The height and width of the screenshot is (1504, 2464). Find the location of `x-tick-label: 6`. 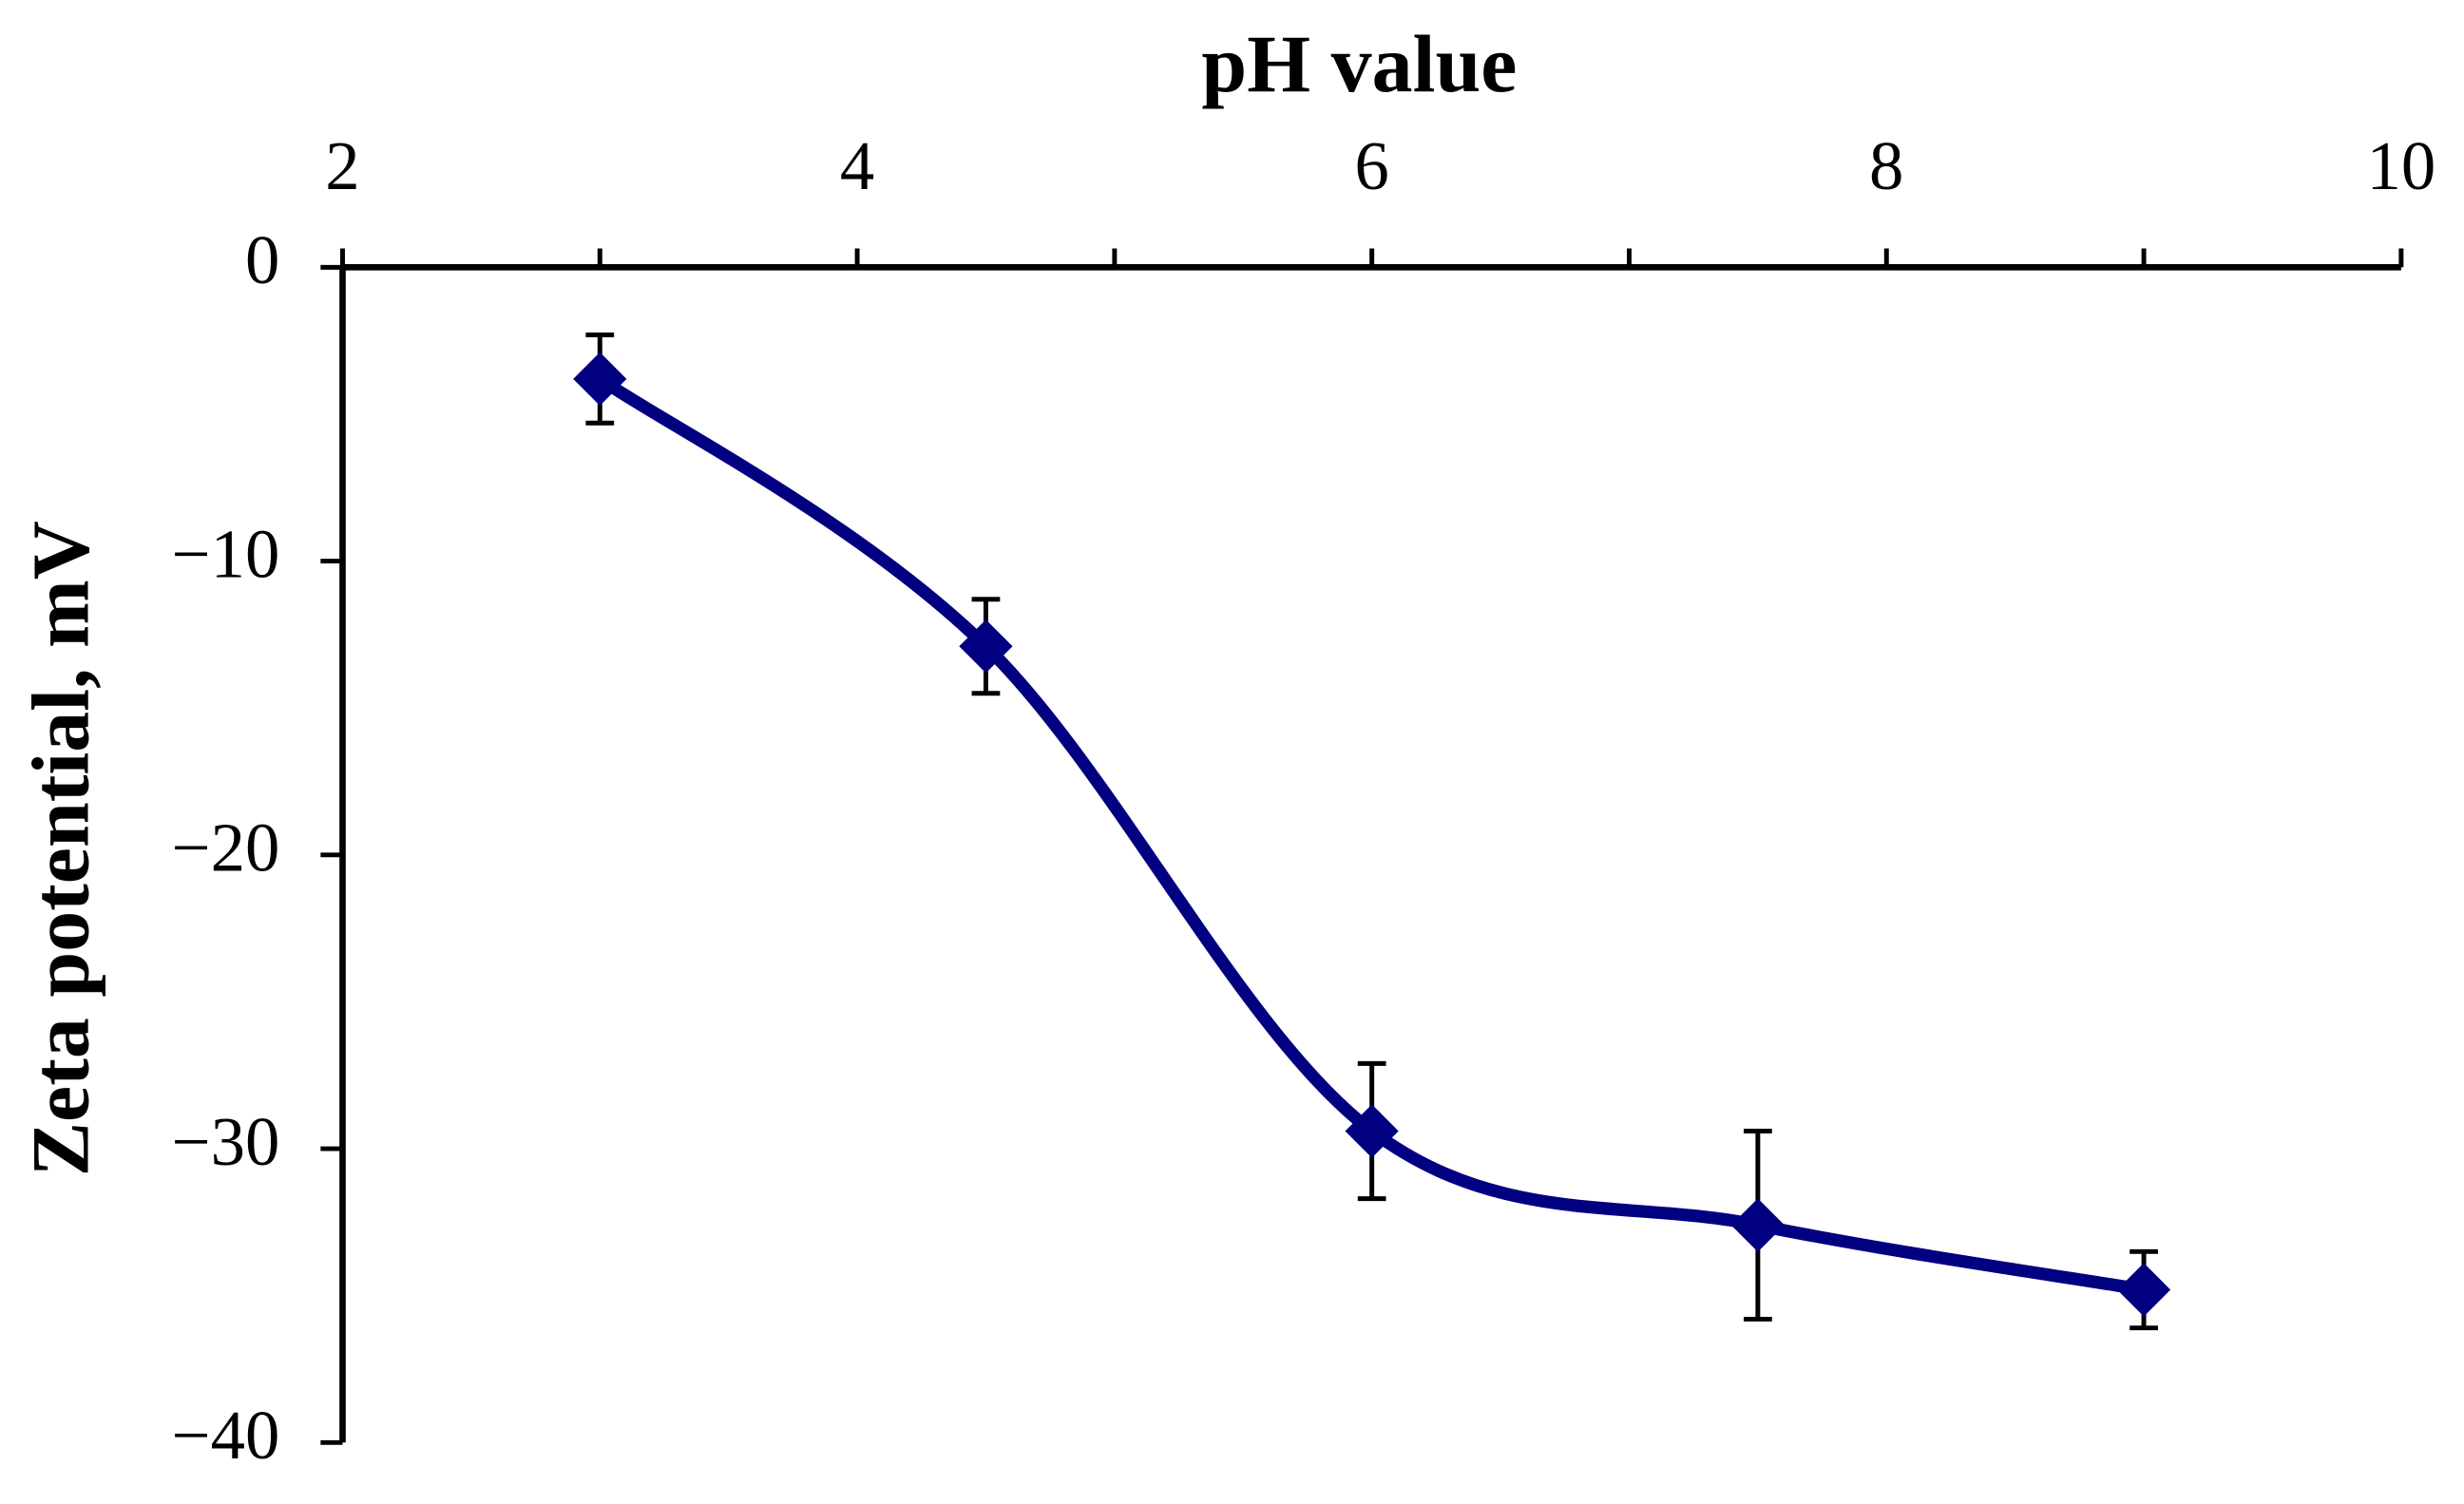

x-tick-label: 6 is located at coordinates (1371, 165).